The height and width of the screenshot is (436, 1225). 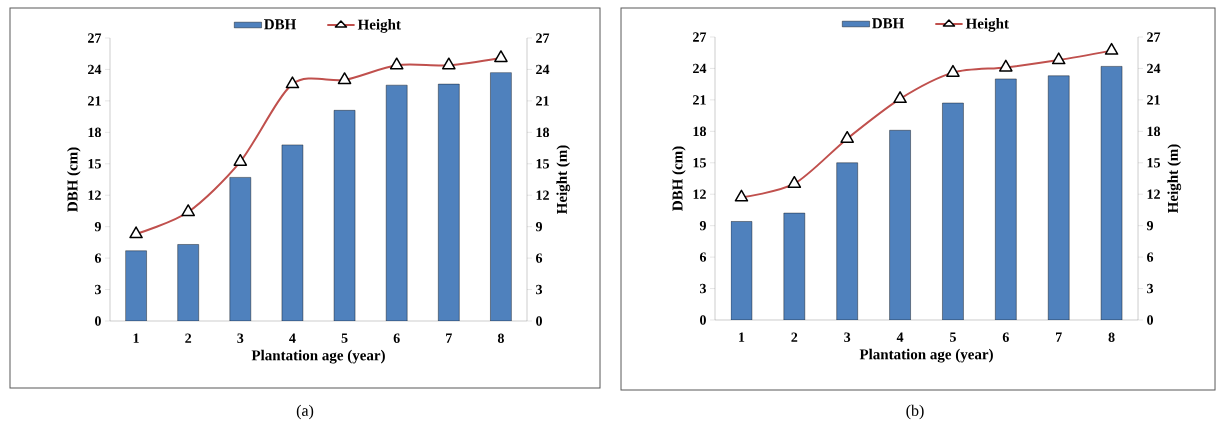 I want to click on text: (a), so click(x=305, y=412).